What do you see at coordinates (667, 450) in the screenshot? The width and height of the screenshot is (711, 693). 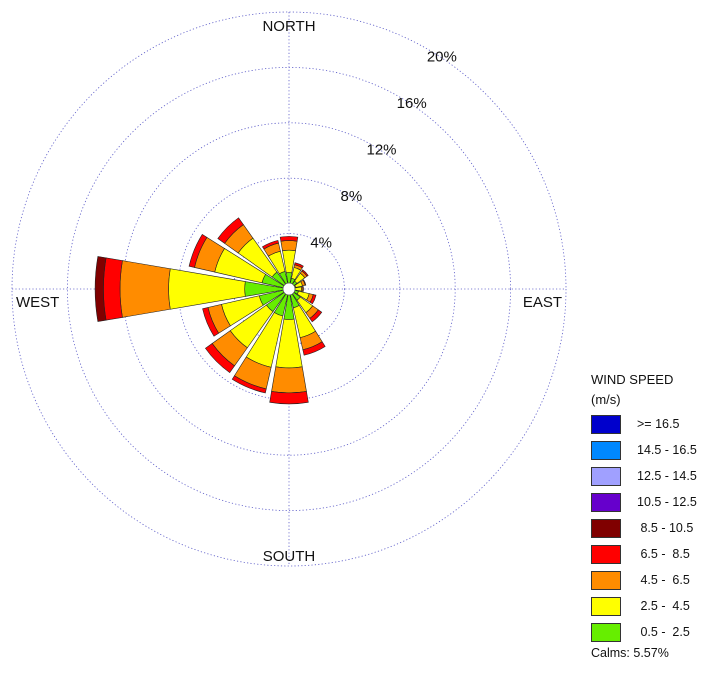 I see `legend-label: 14.5 - 16.5` at bounding box center [667, 450].